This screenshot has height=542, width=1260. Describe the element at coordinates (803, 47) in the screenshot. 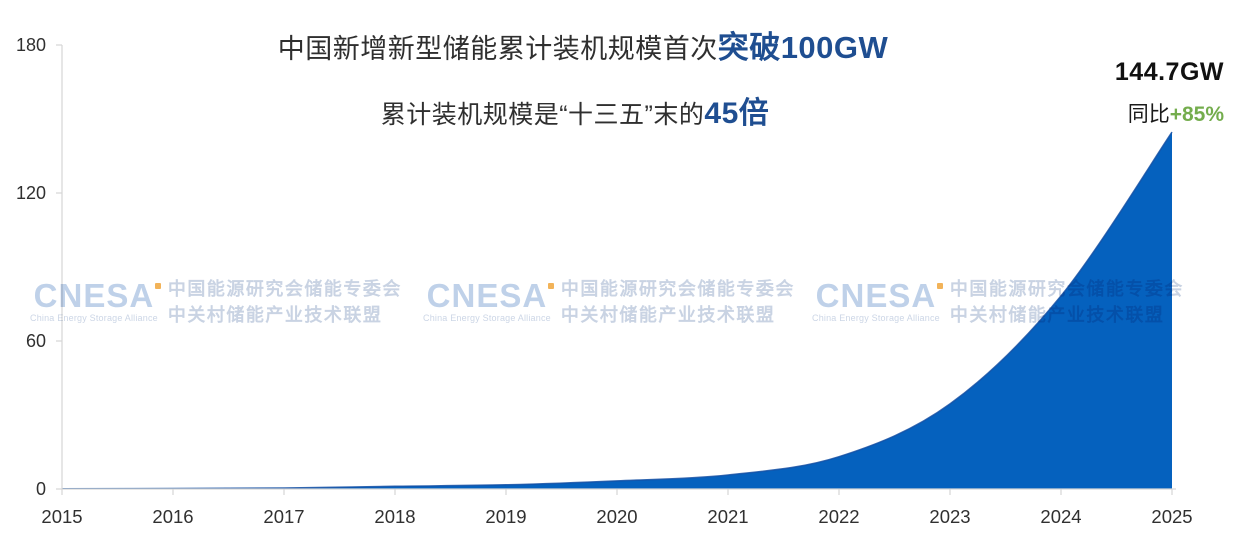

I see `chart-title-highlight: 突破100GW` at that location.